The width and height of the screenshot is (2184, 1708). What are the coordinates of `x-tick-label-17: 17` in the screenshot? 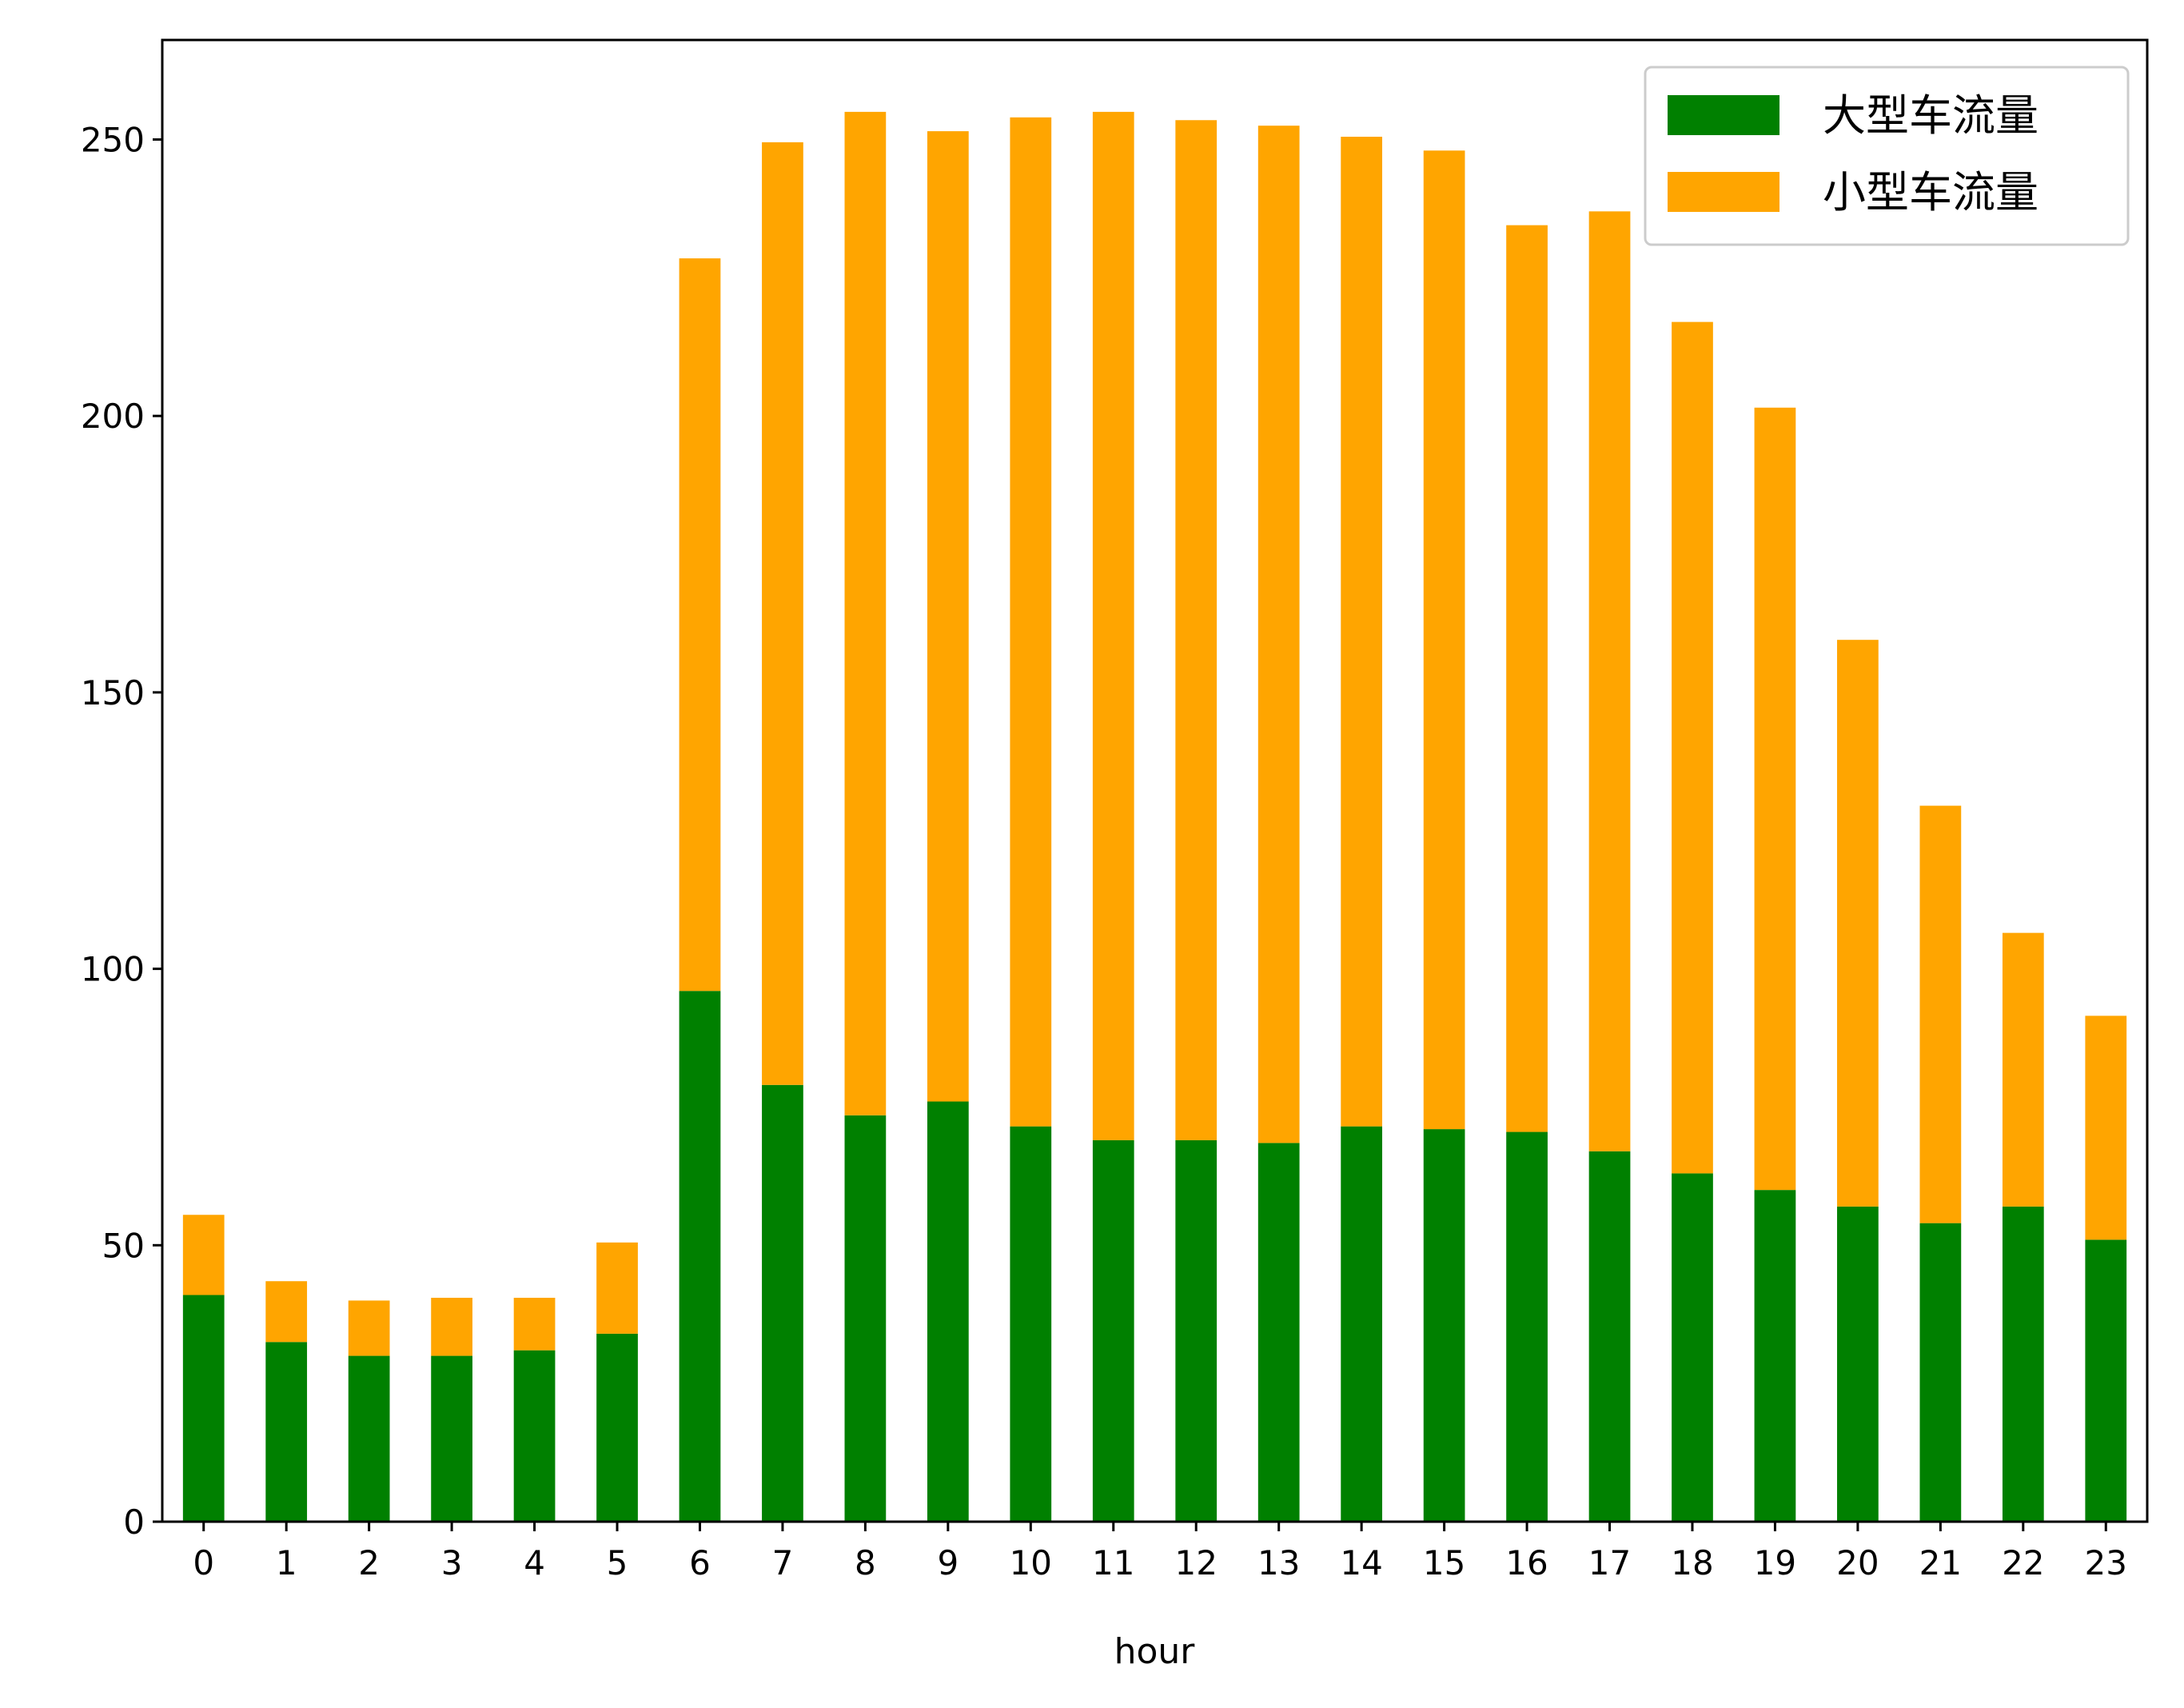 It's located at (1609, 1562).